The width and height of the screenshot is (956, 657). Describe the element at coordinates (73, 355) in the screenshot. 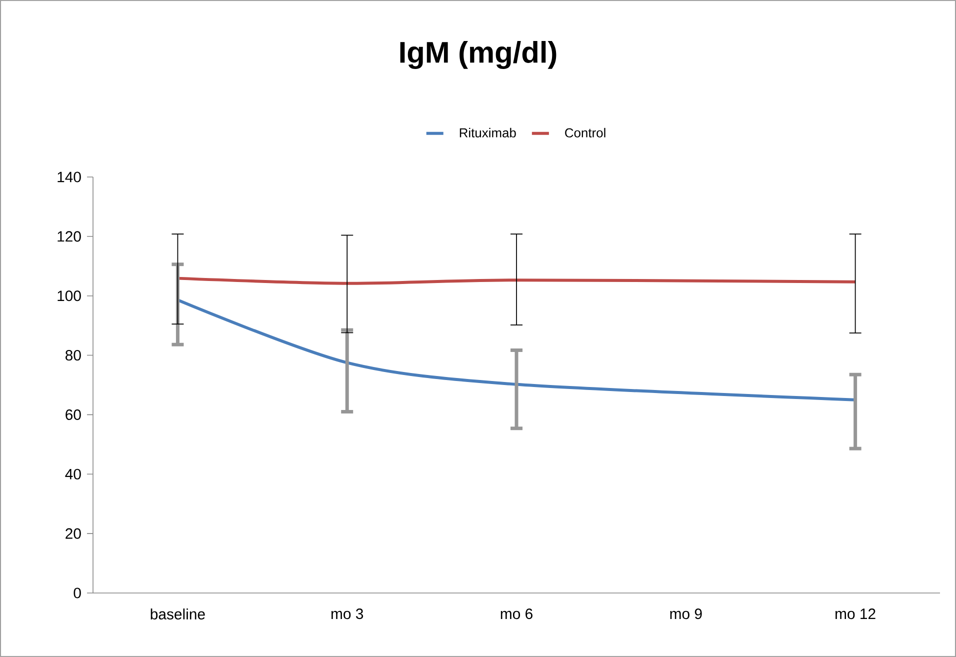

I see `y-tick-label: 80` at that location.